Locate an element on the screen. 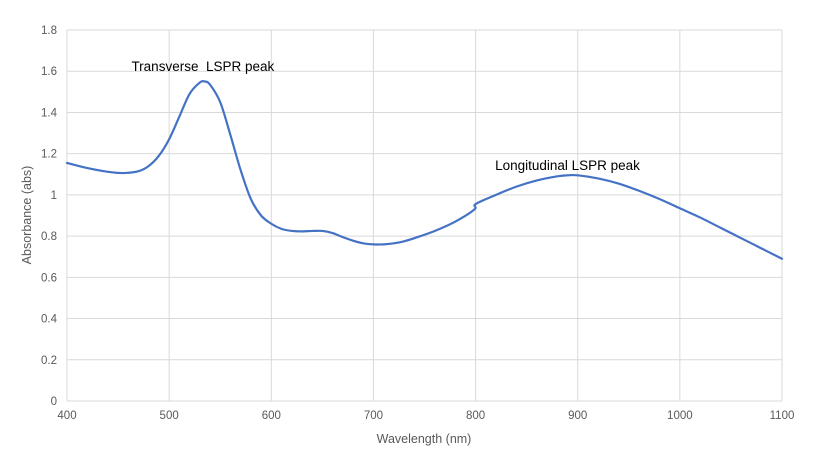  y-tick-label: 1.4 is located at coordinates (49, 113).